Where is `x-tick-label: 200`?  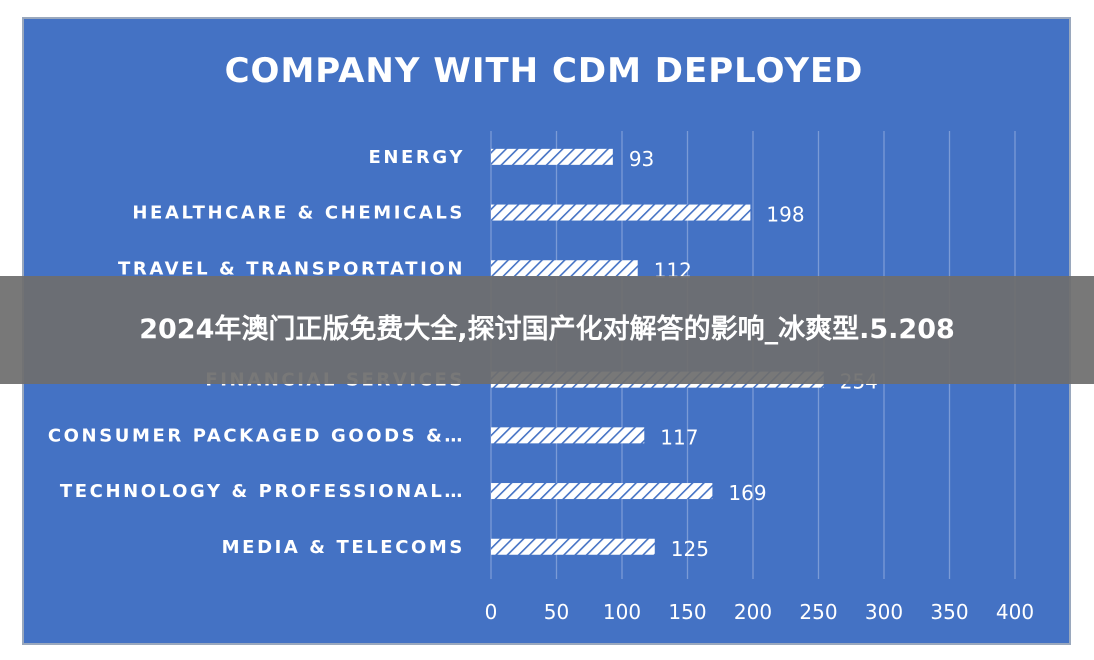
x-tick-label: 200 is located at coordinates (753, 612).